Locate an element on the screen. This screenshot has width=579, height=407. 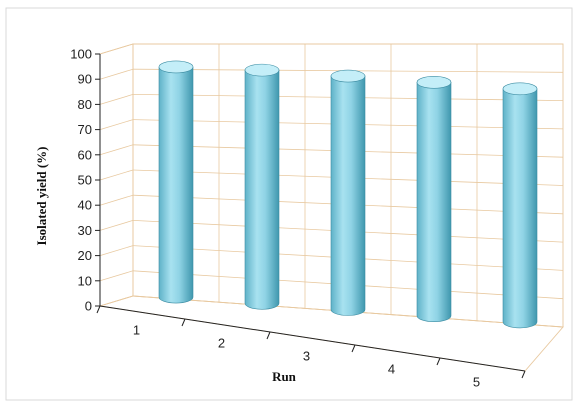
y-axis-title: Isolated yield (%) is located at coordinates (41, 196).